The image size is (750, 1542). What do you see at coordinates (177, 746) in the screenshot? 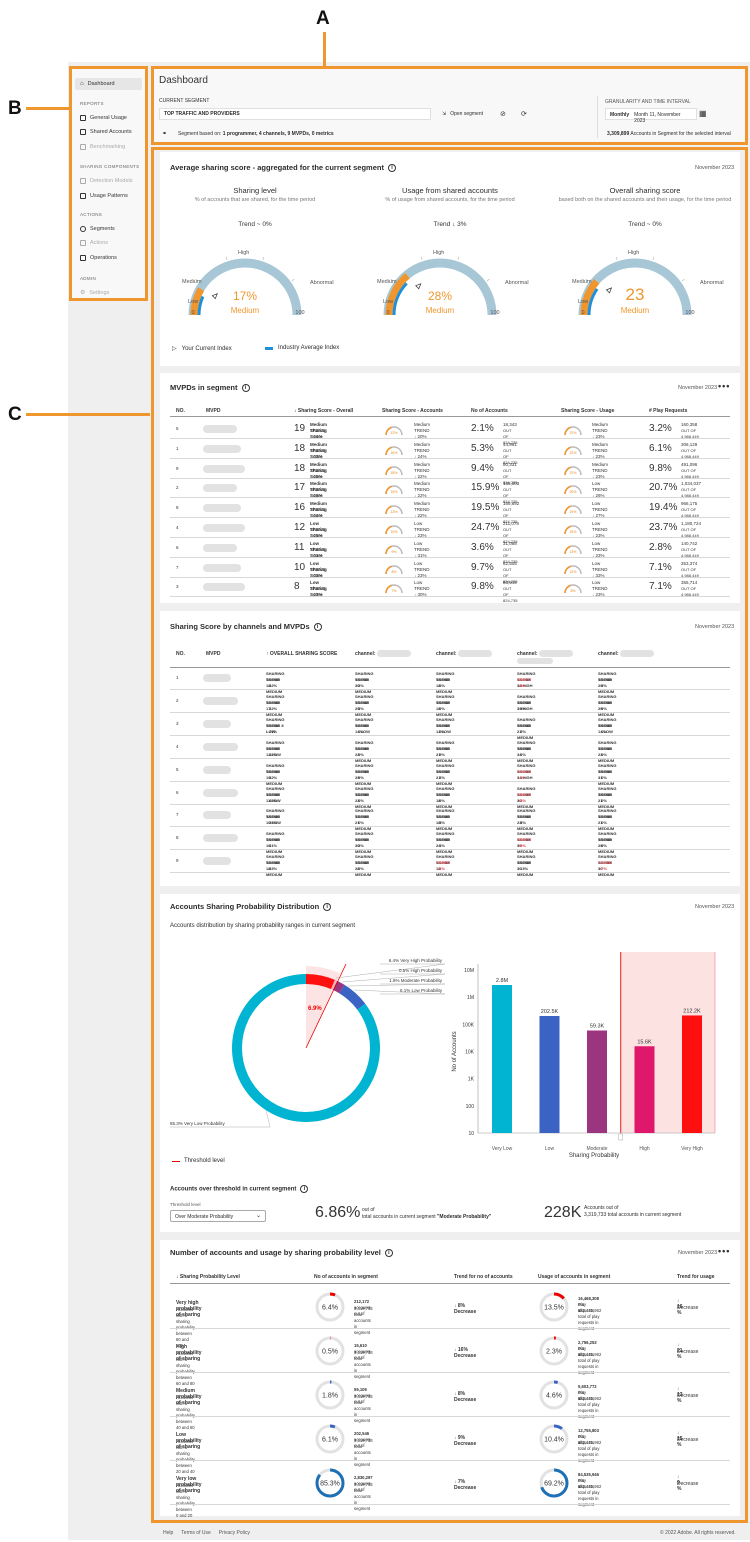
I see `row-number: 4` at bounding box center [177, 746].